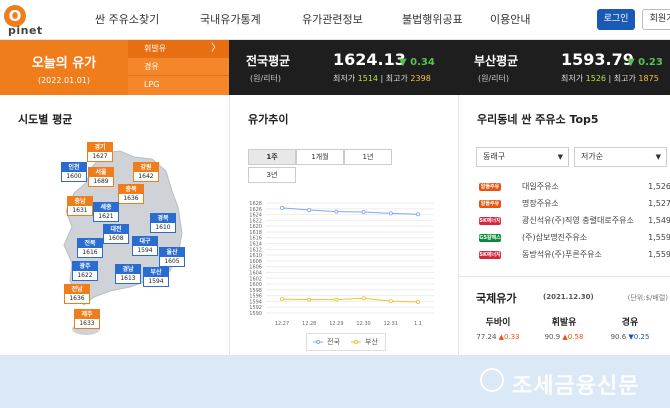  Describe the element at coordinates (266, 78) in the screenshot. I see `national-unit: (원/리터)` at that location.